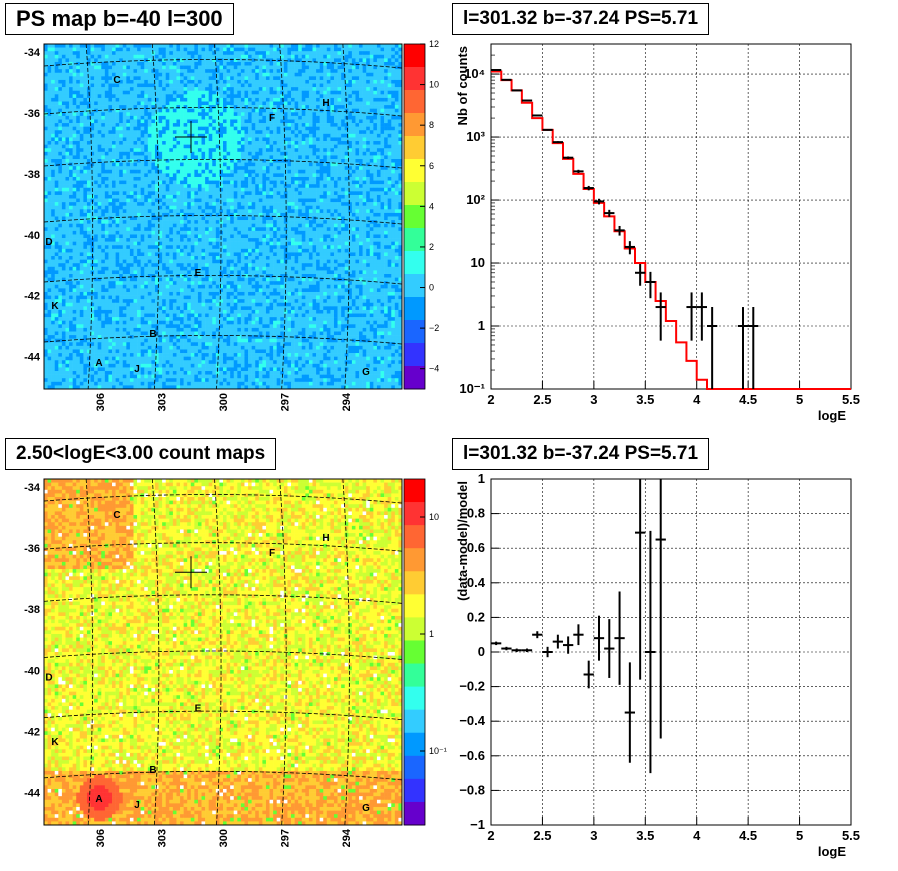 The image size is (898, 871). I want to click on residual-x-axis-label: logE, so click(832, 851).